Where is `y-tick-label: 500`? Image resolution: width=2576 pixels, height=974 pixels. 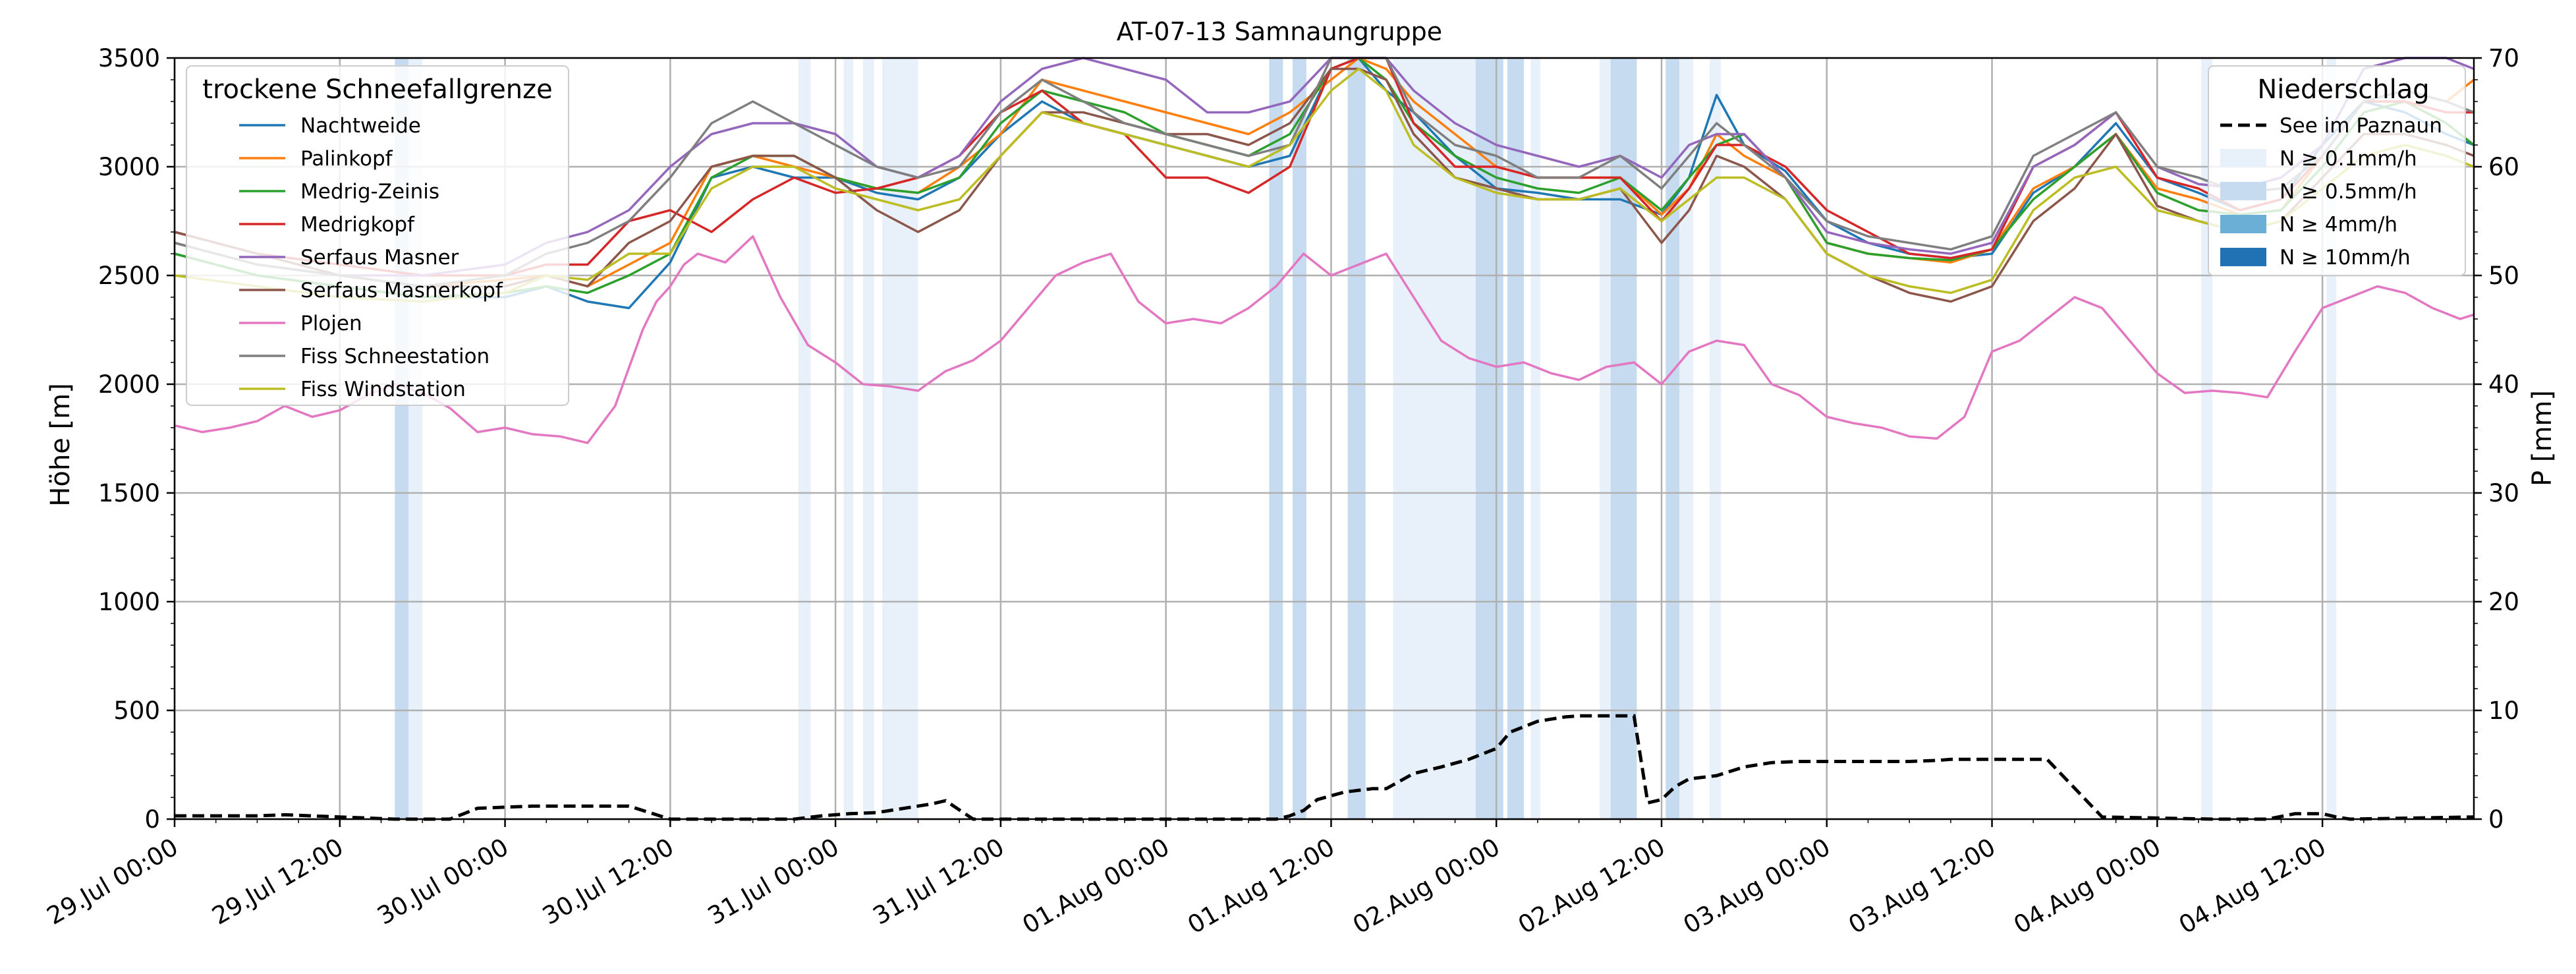 y-tick-label: 500 is located at coordinates (136, 711).